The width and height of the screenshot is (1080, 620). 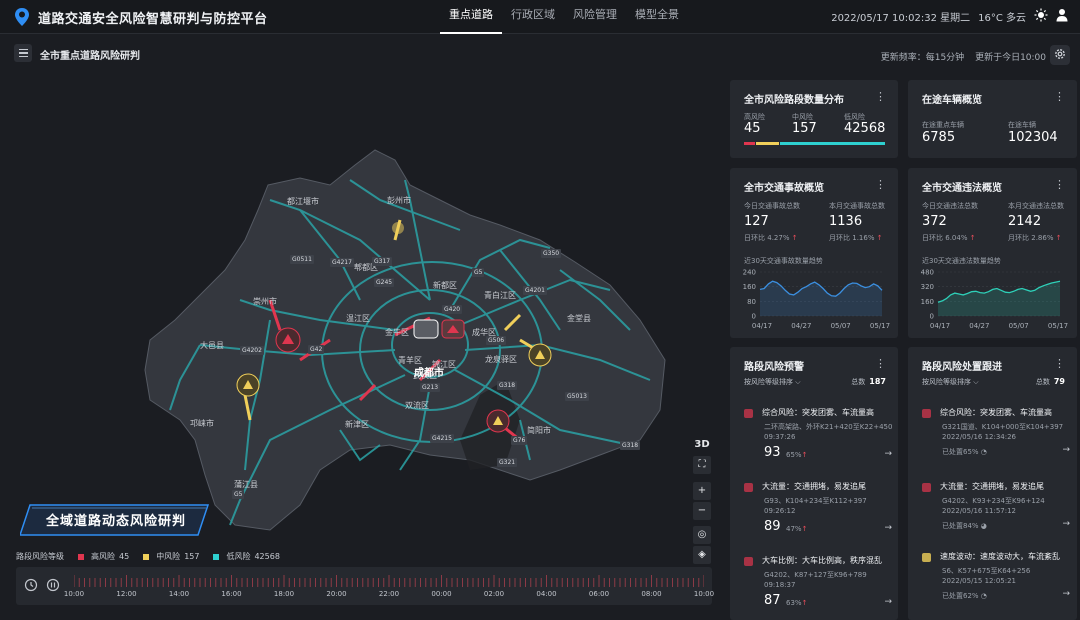 I want to click on stat-value: 372, so click(x=934, y=221).